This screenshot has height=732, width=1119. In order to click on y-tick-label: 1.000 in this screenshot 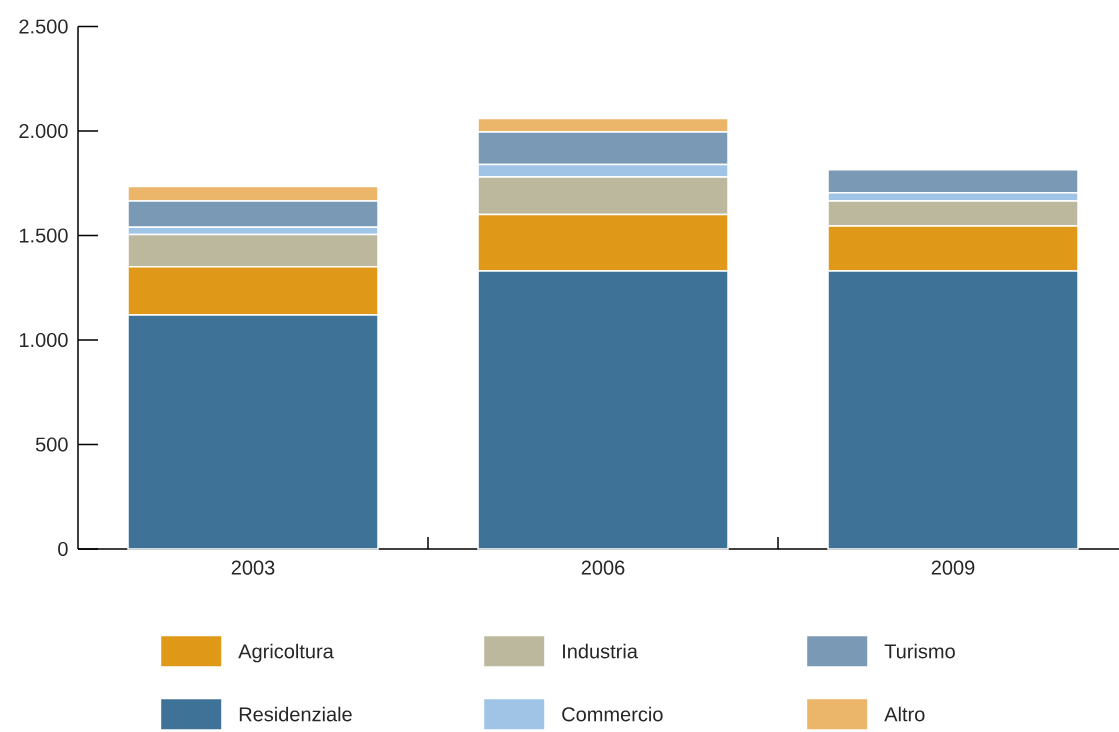, I will do `click(43, 340)`.